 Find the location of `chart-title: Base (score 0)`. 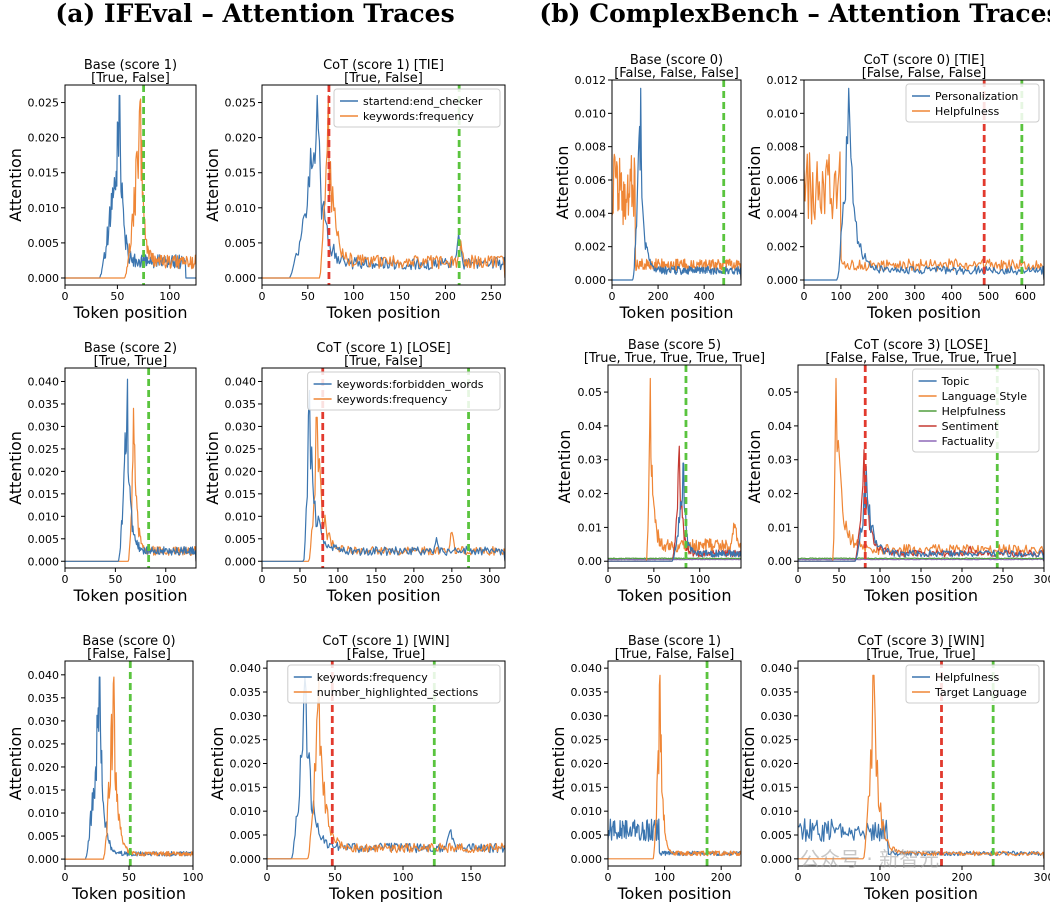

chart-title: Base (score 0) is located at coordinates (128, 641).